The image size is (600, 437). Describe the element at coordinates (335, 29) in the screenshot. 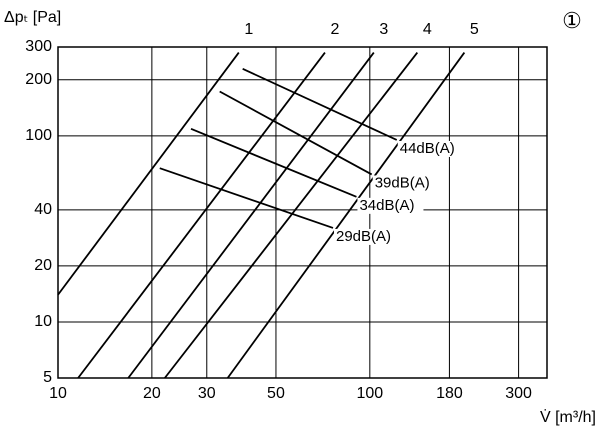

I see `series-label: 2` at that location.